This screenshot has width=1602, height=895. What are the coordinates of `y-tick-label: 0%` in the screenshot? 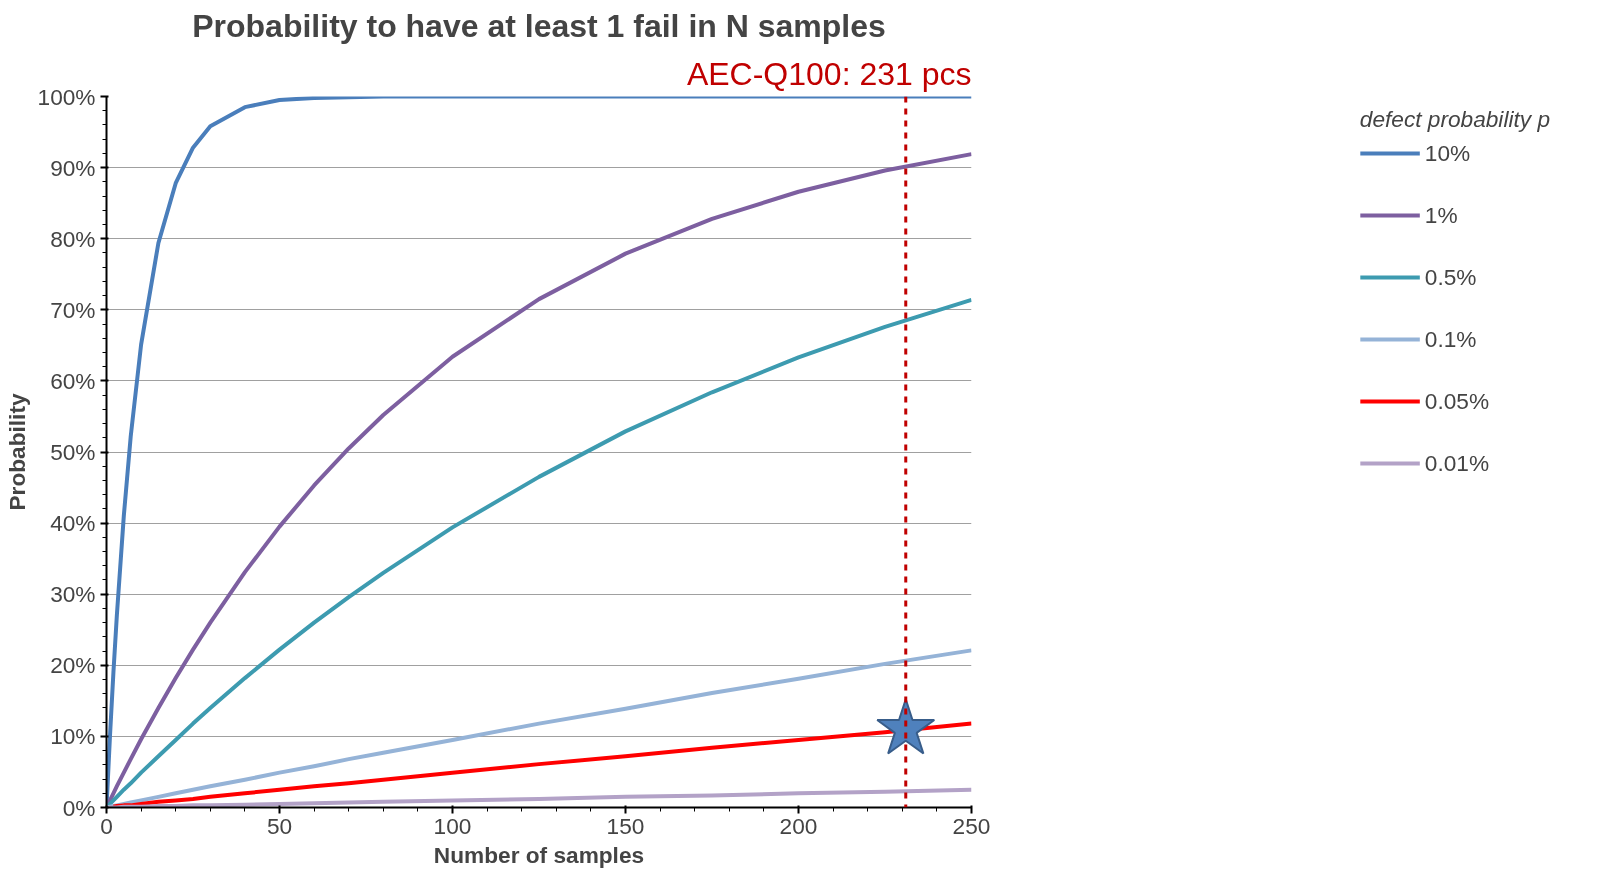 It's located at (79, 807).